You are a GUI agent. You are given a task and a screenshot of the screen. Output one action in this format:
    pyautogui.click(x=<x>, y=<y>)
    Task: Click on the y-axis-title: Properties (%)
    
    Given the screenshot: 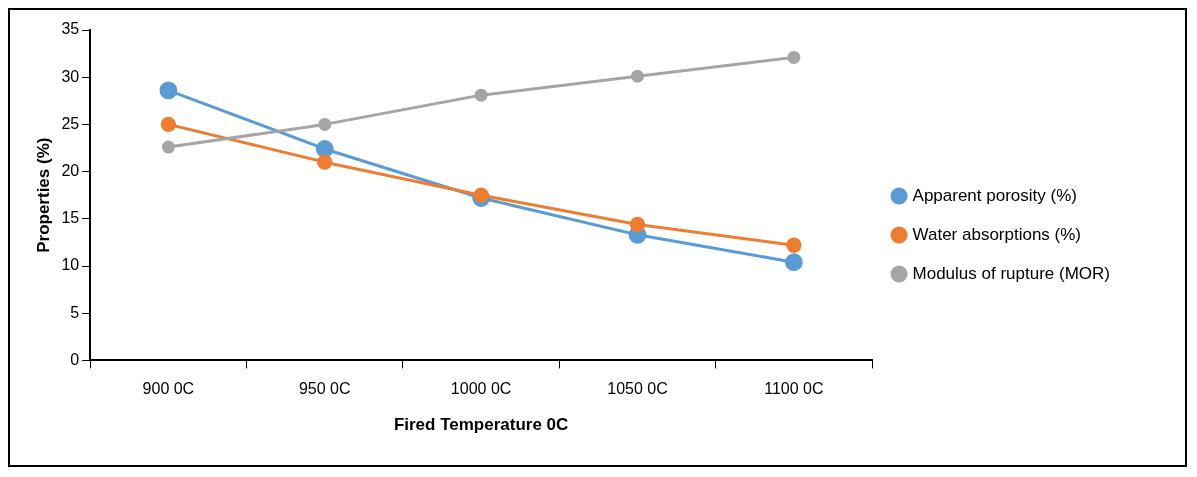 What is the action you would take?
    pyautogui.click(x=43, y=195)
    